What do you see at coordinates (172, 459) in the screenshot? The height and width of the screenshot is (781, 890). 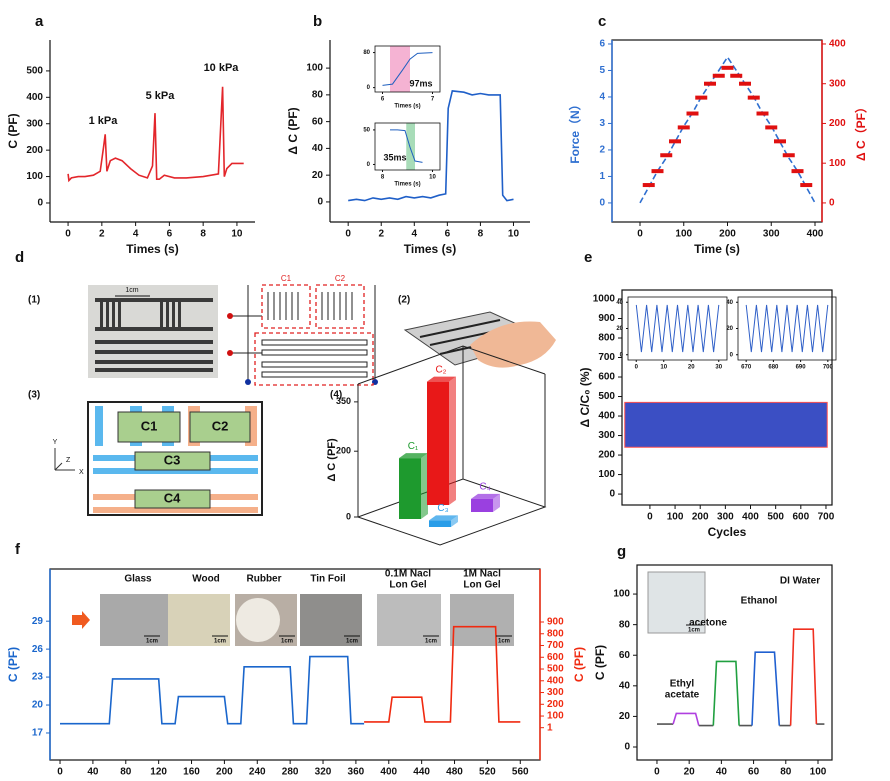 I see `electrode-label: C3` at bounding box center [172, 459].